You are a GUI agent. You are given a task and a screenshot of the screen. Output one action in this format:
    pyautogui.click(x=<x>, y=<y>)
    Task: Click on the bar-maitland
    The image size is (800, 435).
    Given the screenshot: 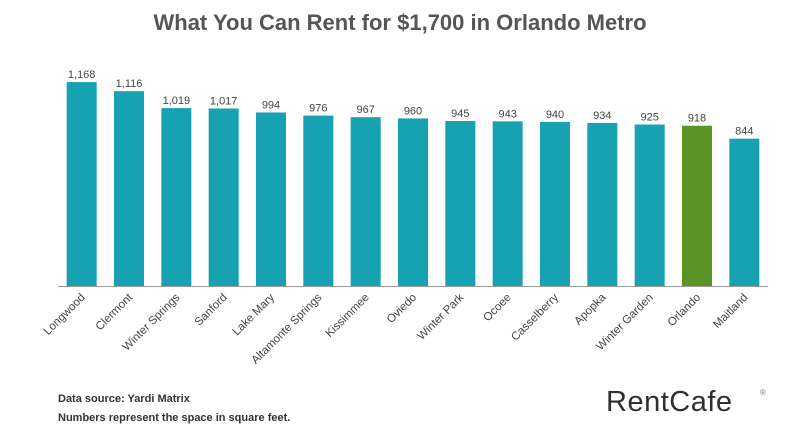 What is the action you would take?
    pyautogui.click(x=744, y=212)
    